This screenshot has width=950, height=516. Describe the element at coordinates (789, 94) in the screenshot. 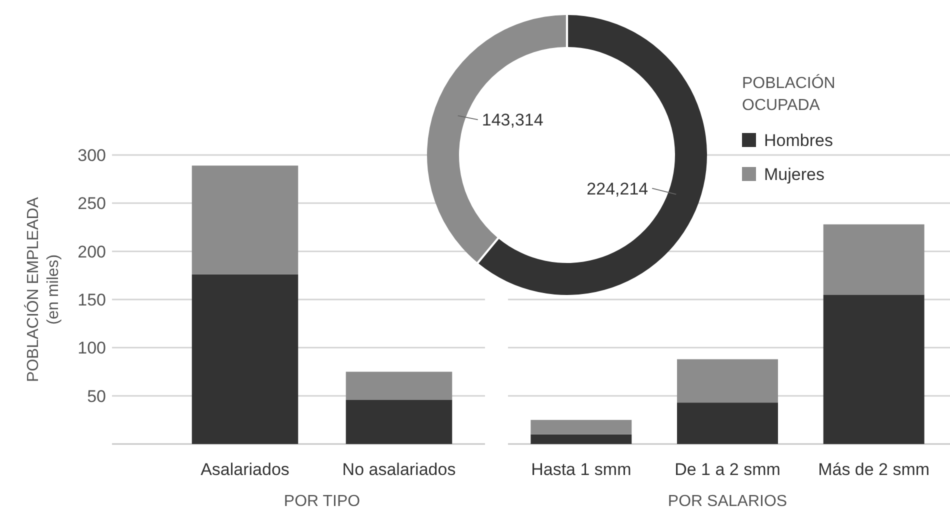

I see `legend-title: POBLACIÓN OCUPADA` at that location.